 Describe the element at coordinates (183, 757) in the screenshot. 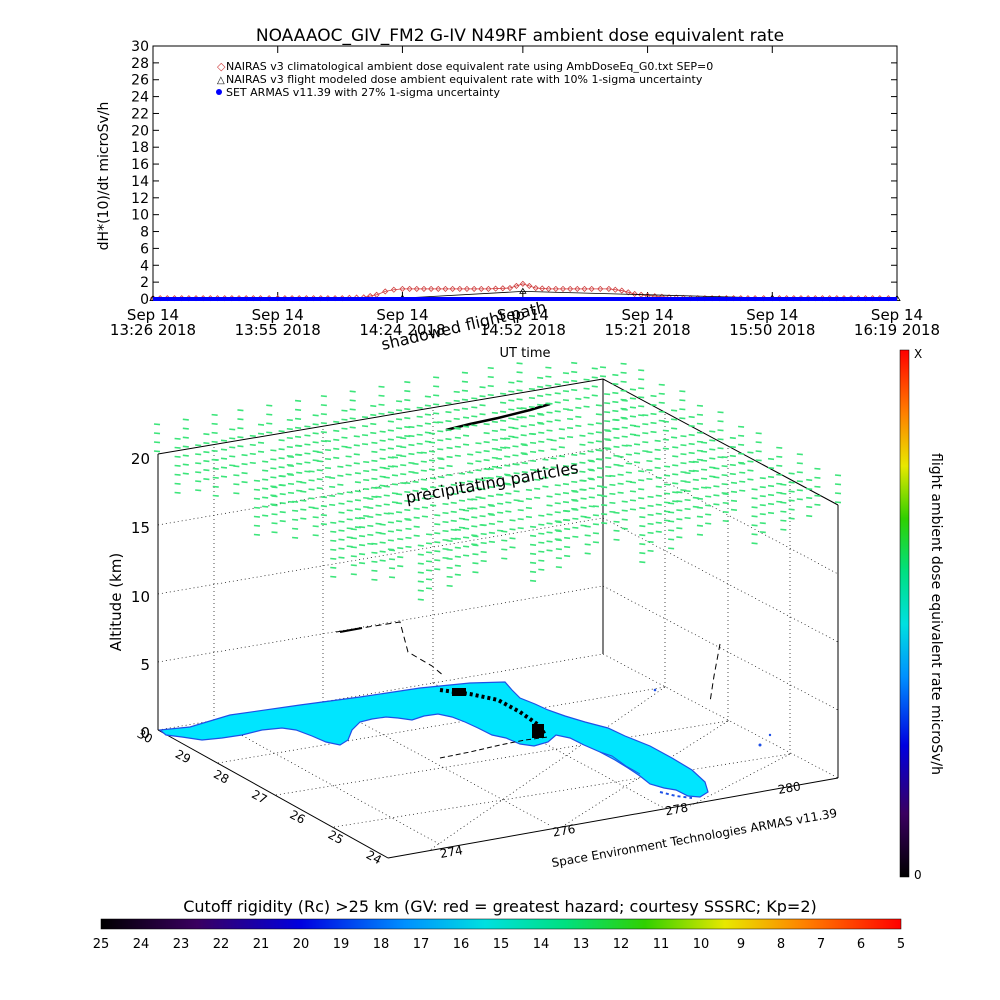

I see `latitude-tick-label: 29` at that location.